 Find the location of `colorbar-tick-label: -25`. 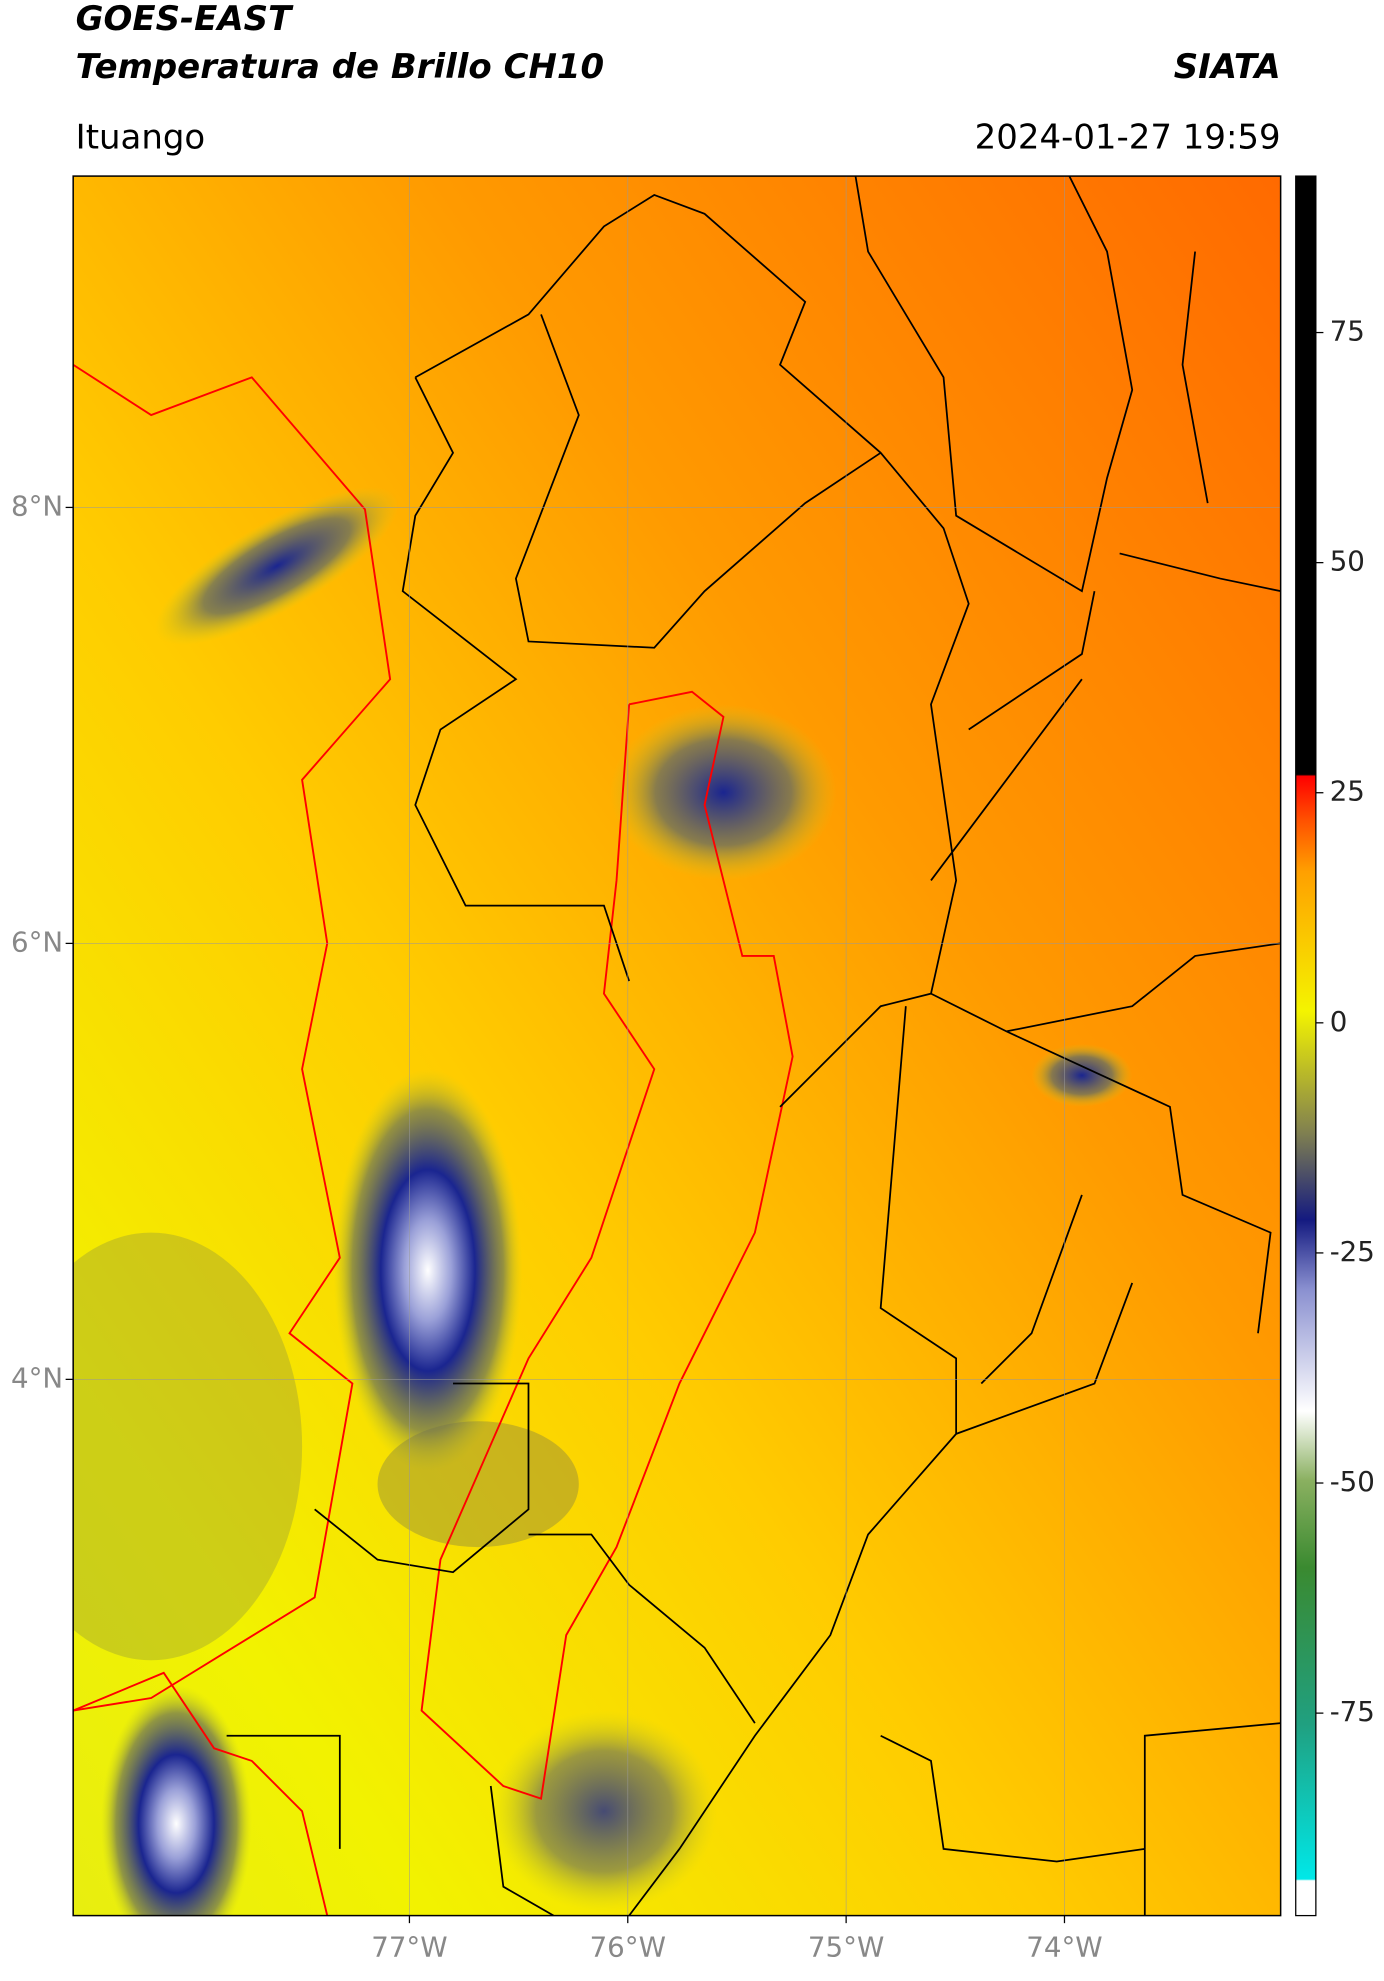

colorbar-tick-label: -25 is located at coordinates (1352, 1251).